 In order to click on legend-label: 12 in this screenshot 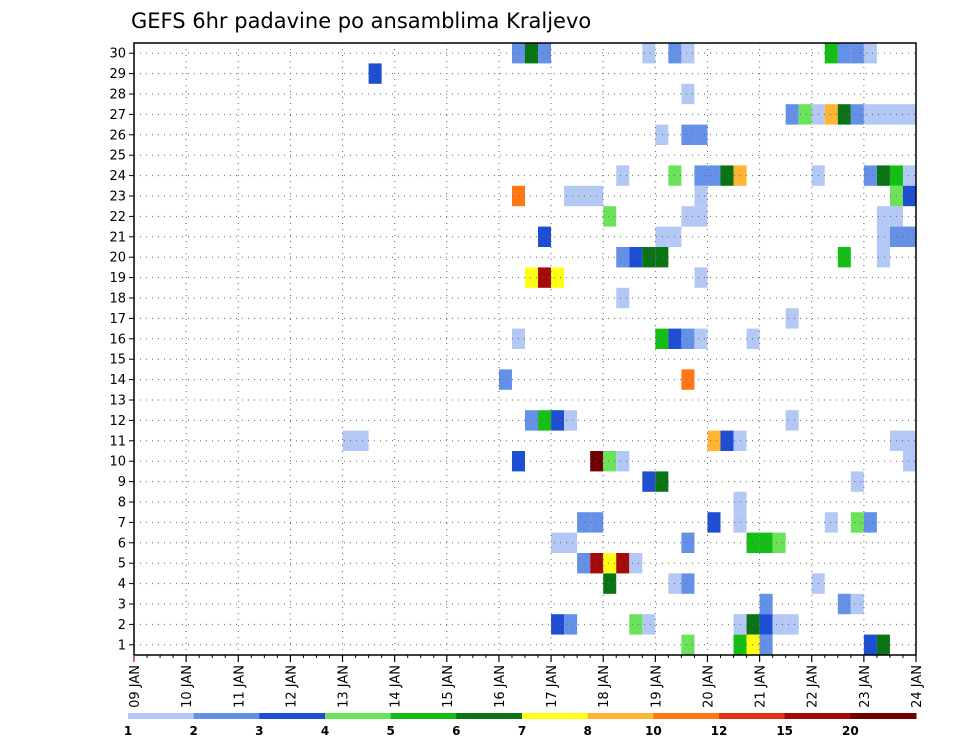, I will do `click(719, 731)`.